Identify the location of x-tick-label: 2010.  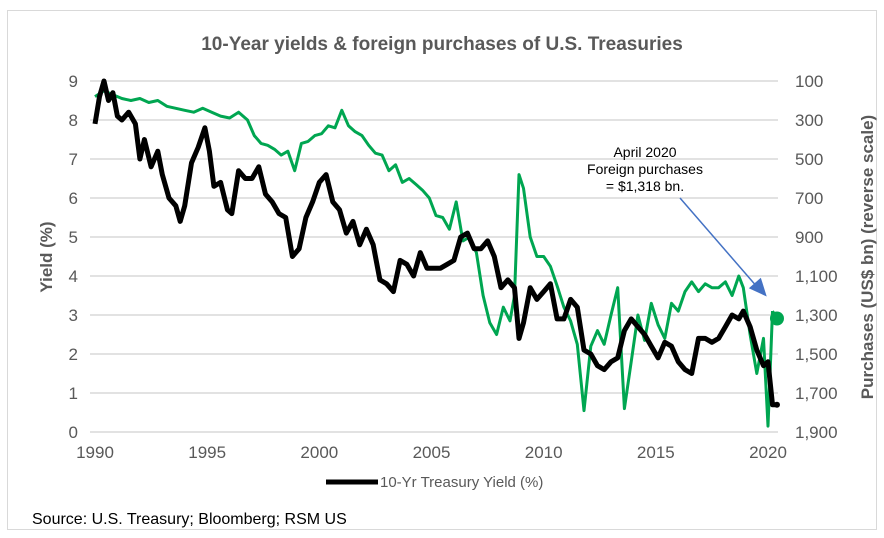
(544, 452).